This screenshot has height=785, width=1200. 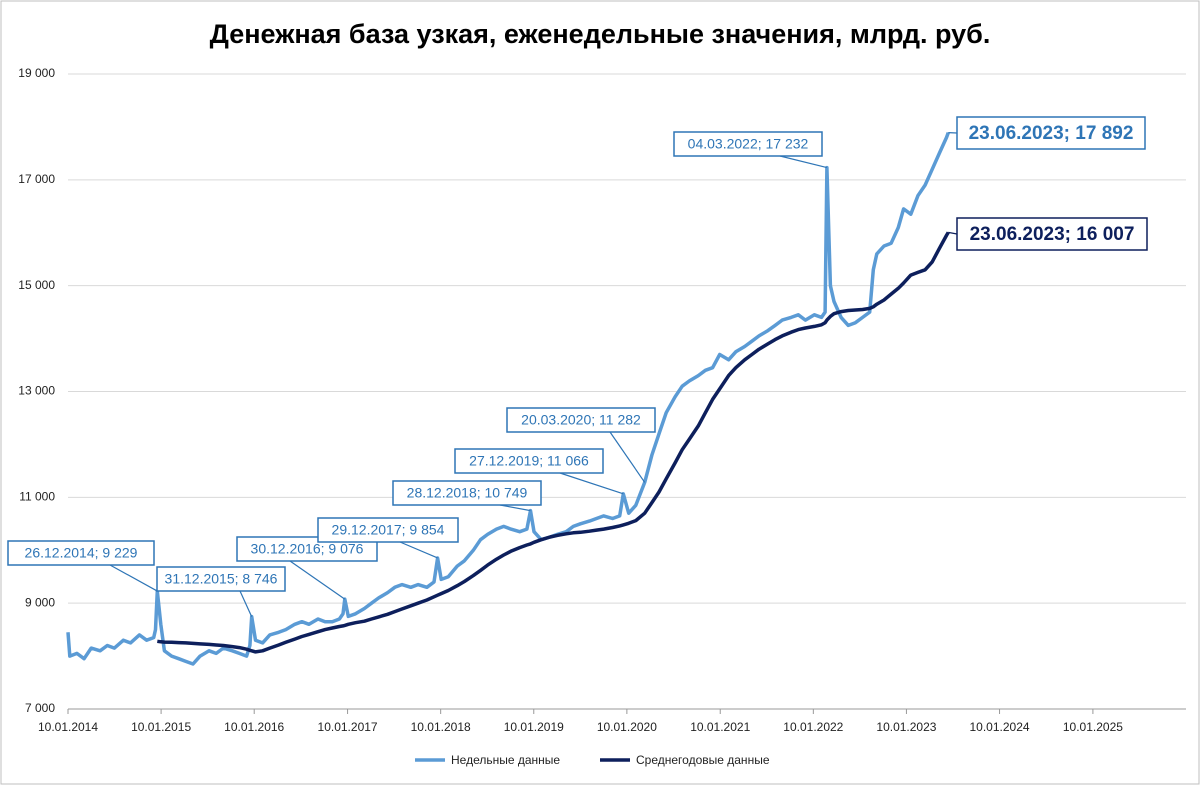 What do you see at coordinates (307, 549) in the screenshot?
I see `annotation-label: 30.12.2016; 9 076` at bounding box center [307, 549].